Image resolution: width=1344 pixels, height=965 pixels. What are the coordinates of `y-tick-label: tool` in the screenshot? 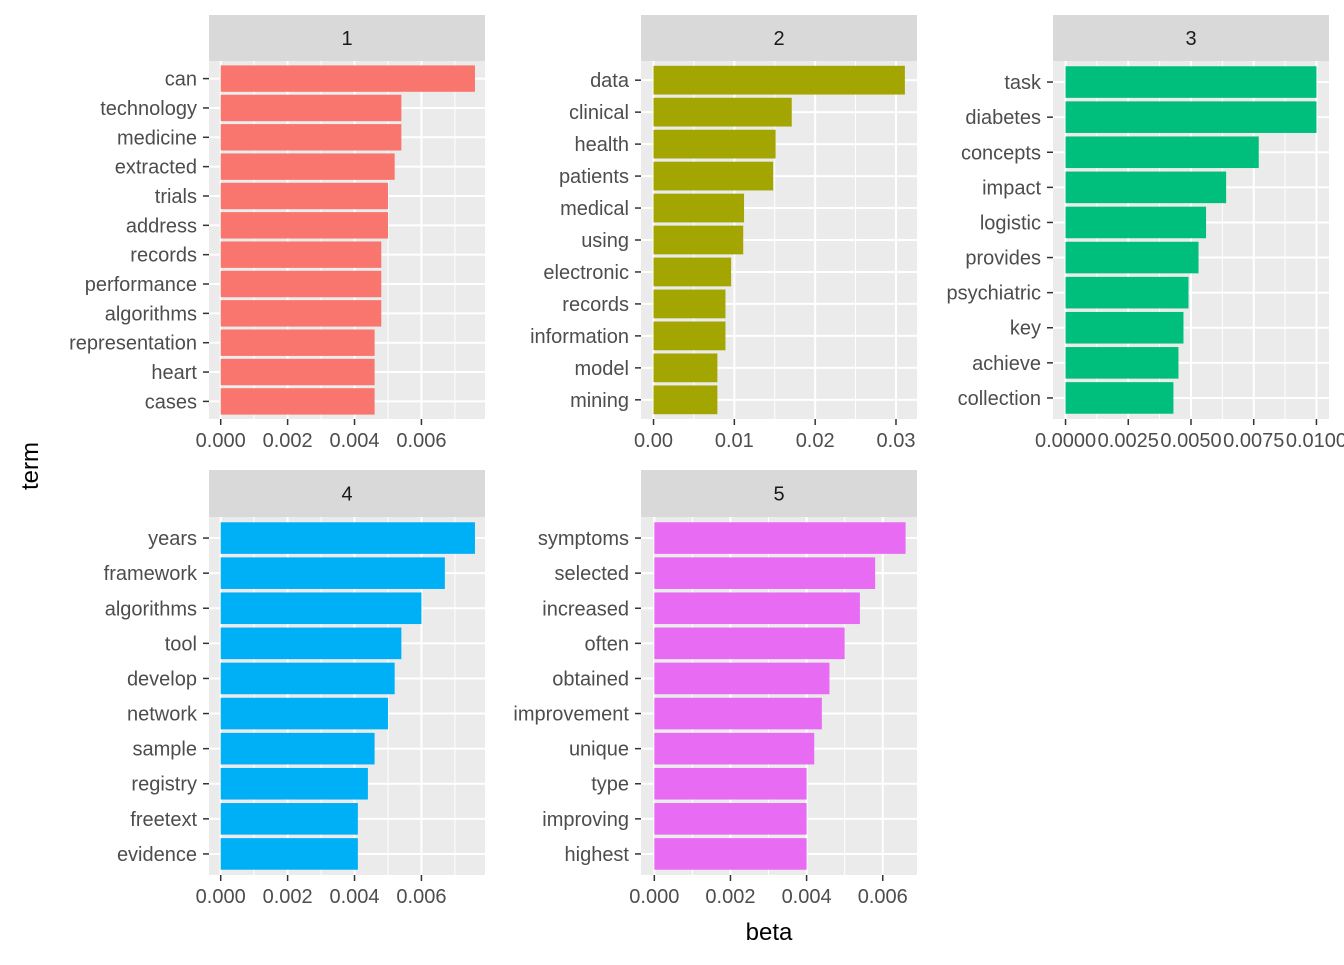 It's located at (181, 644).